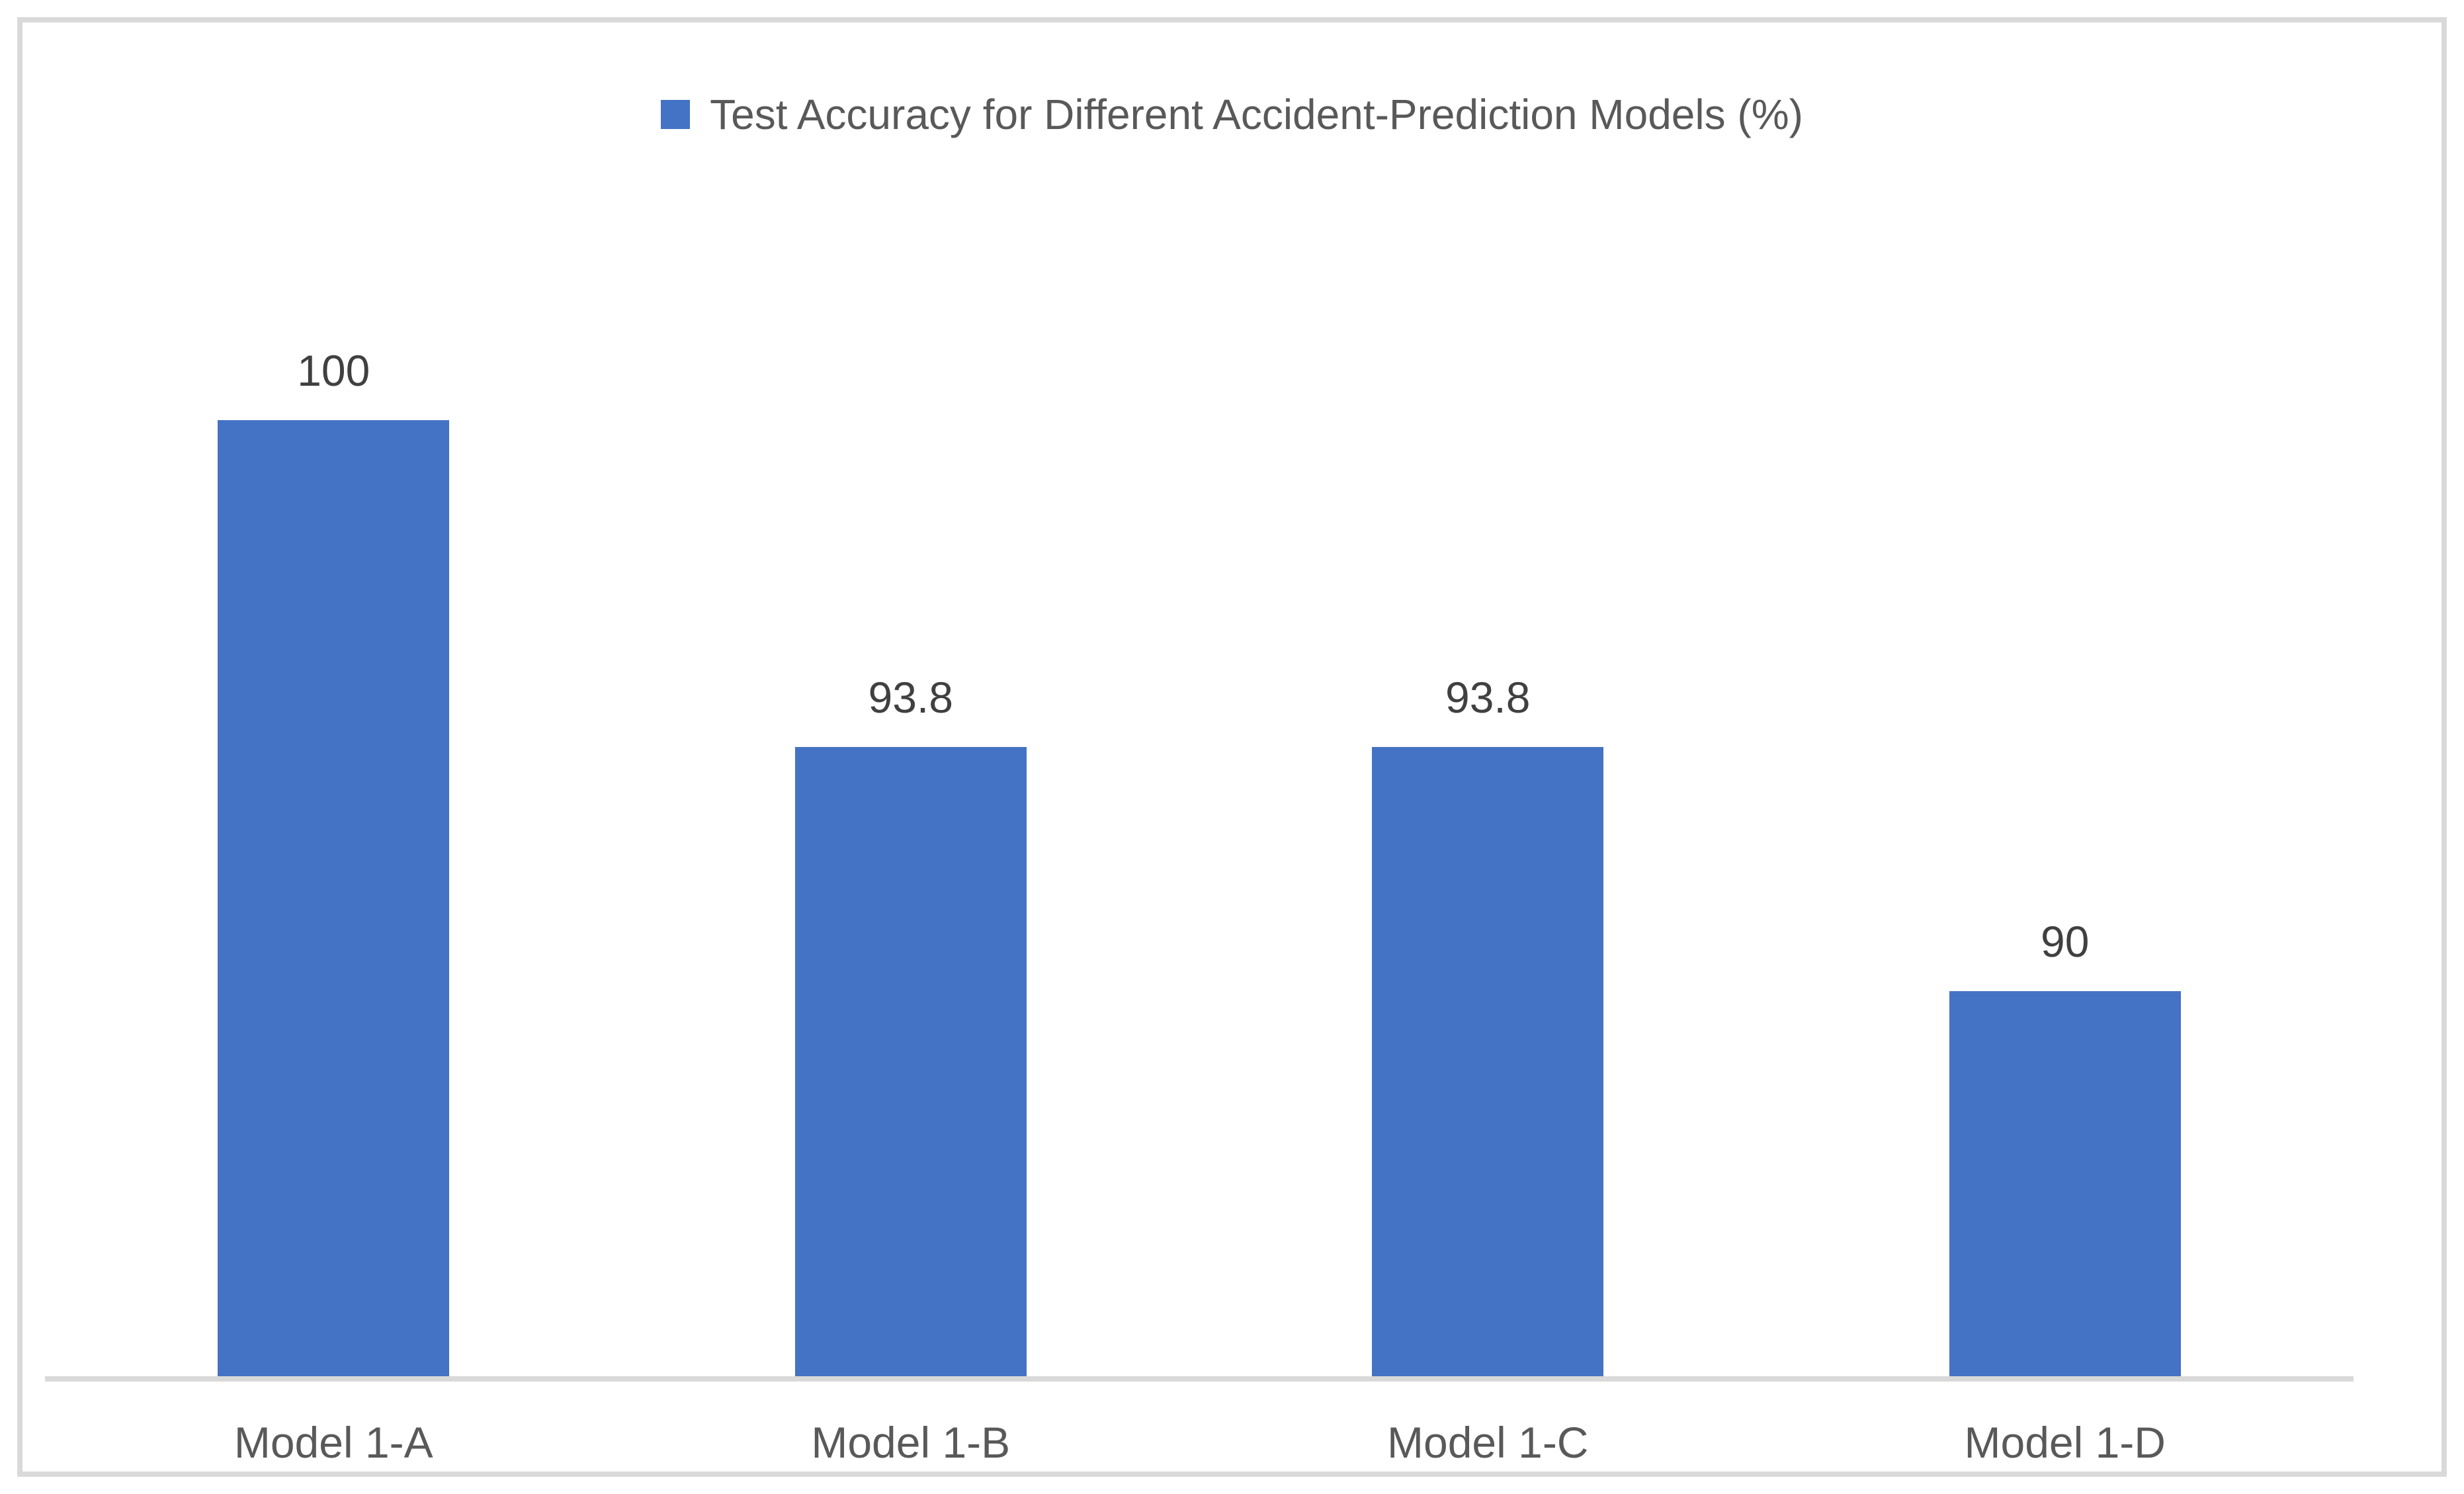  I want to click on category-label: Model 1-D, so click(2065, 1442).